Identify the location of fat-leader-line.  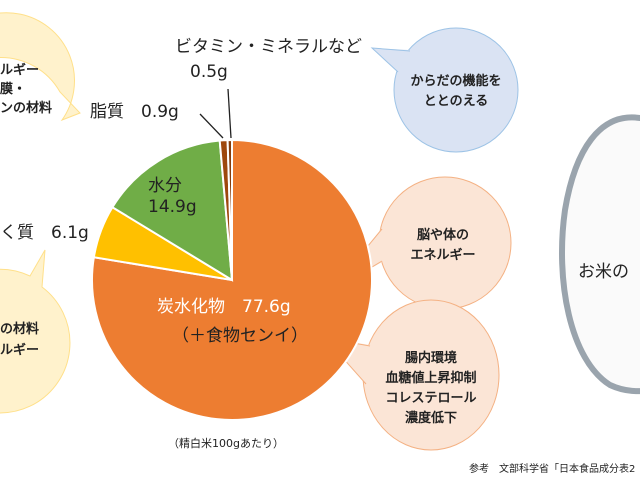
(211, 126).